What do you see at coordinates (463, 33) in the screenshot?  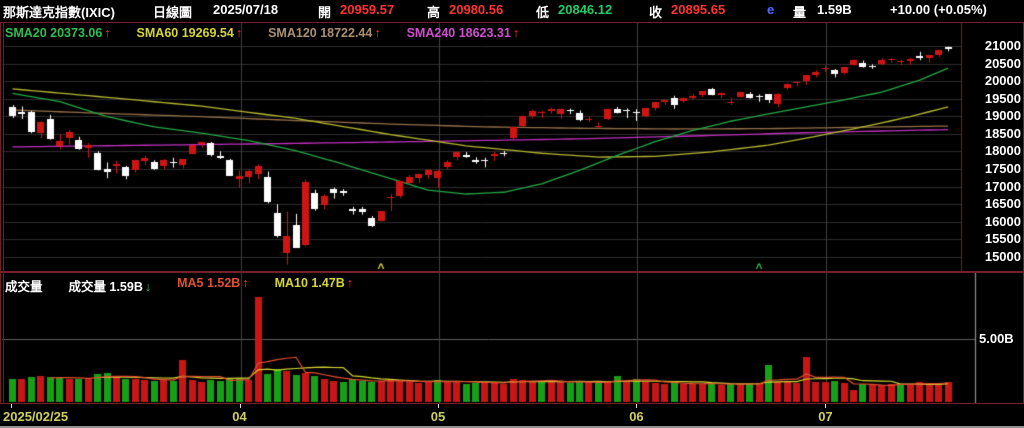 I see `sma240-legend: SMA240 18623.31 ↑` at bounding box center [463, 33].